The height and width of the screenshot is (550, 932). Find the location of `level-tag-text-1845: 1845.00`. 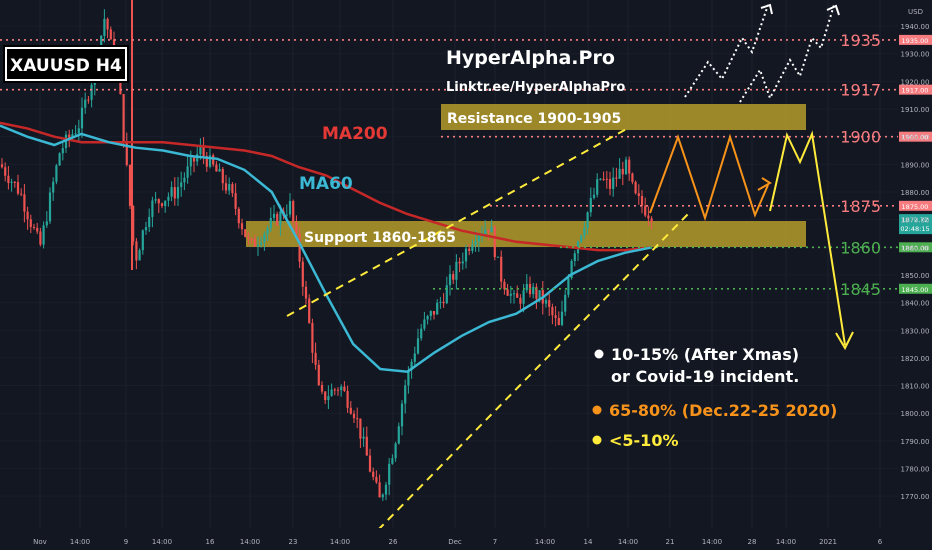

level-tag-text-1845: 1845.00 is located at coordinates (915, 290).